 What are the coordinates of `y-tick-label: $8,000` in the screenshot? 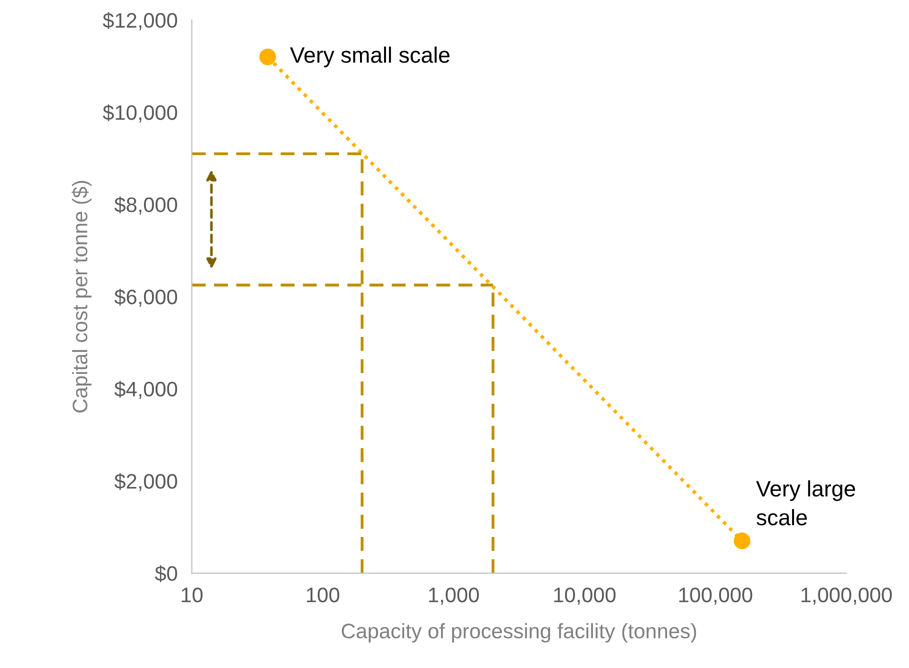 It's located at (146, 205).